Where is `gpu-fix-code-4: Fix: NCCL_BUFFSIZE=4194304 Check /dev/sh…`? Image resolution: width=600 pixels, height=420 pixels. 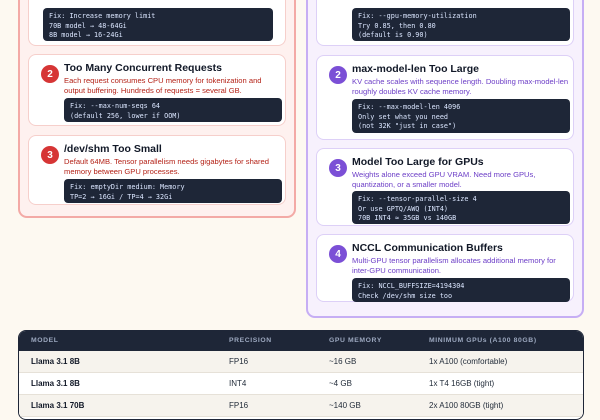 gpu-fix-code-4: Fix: NCCL_BUFFSIZE=4194304 Check /dev/sh… is located at coordinates (461, 290).